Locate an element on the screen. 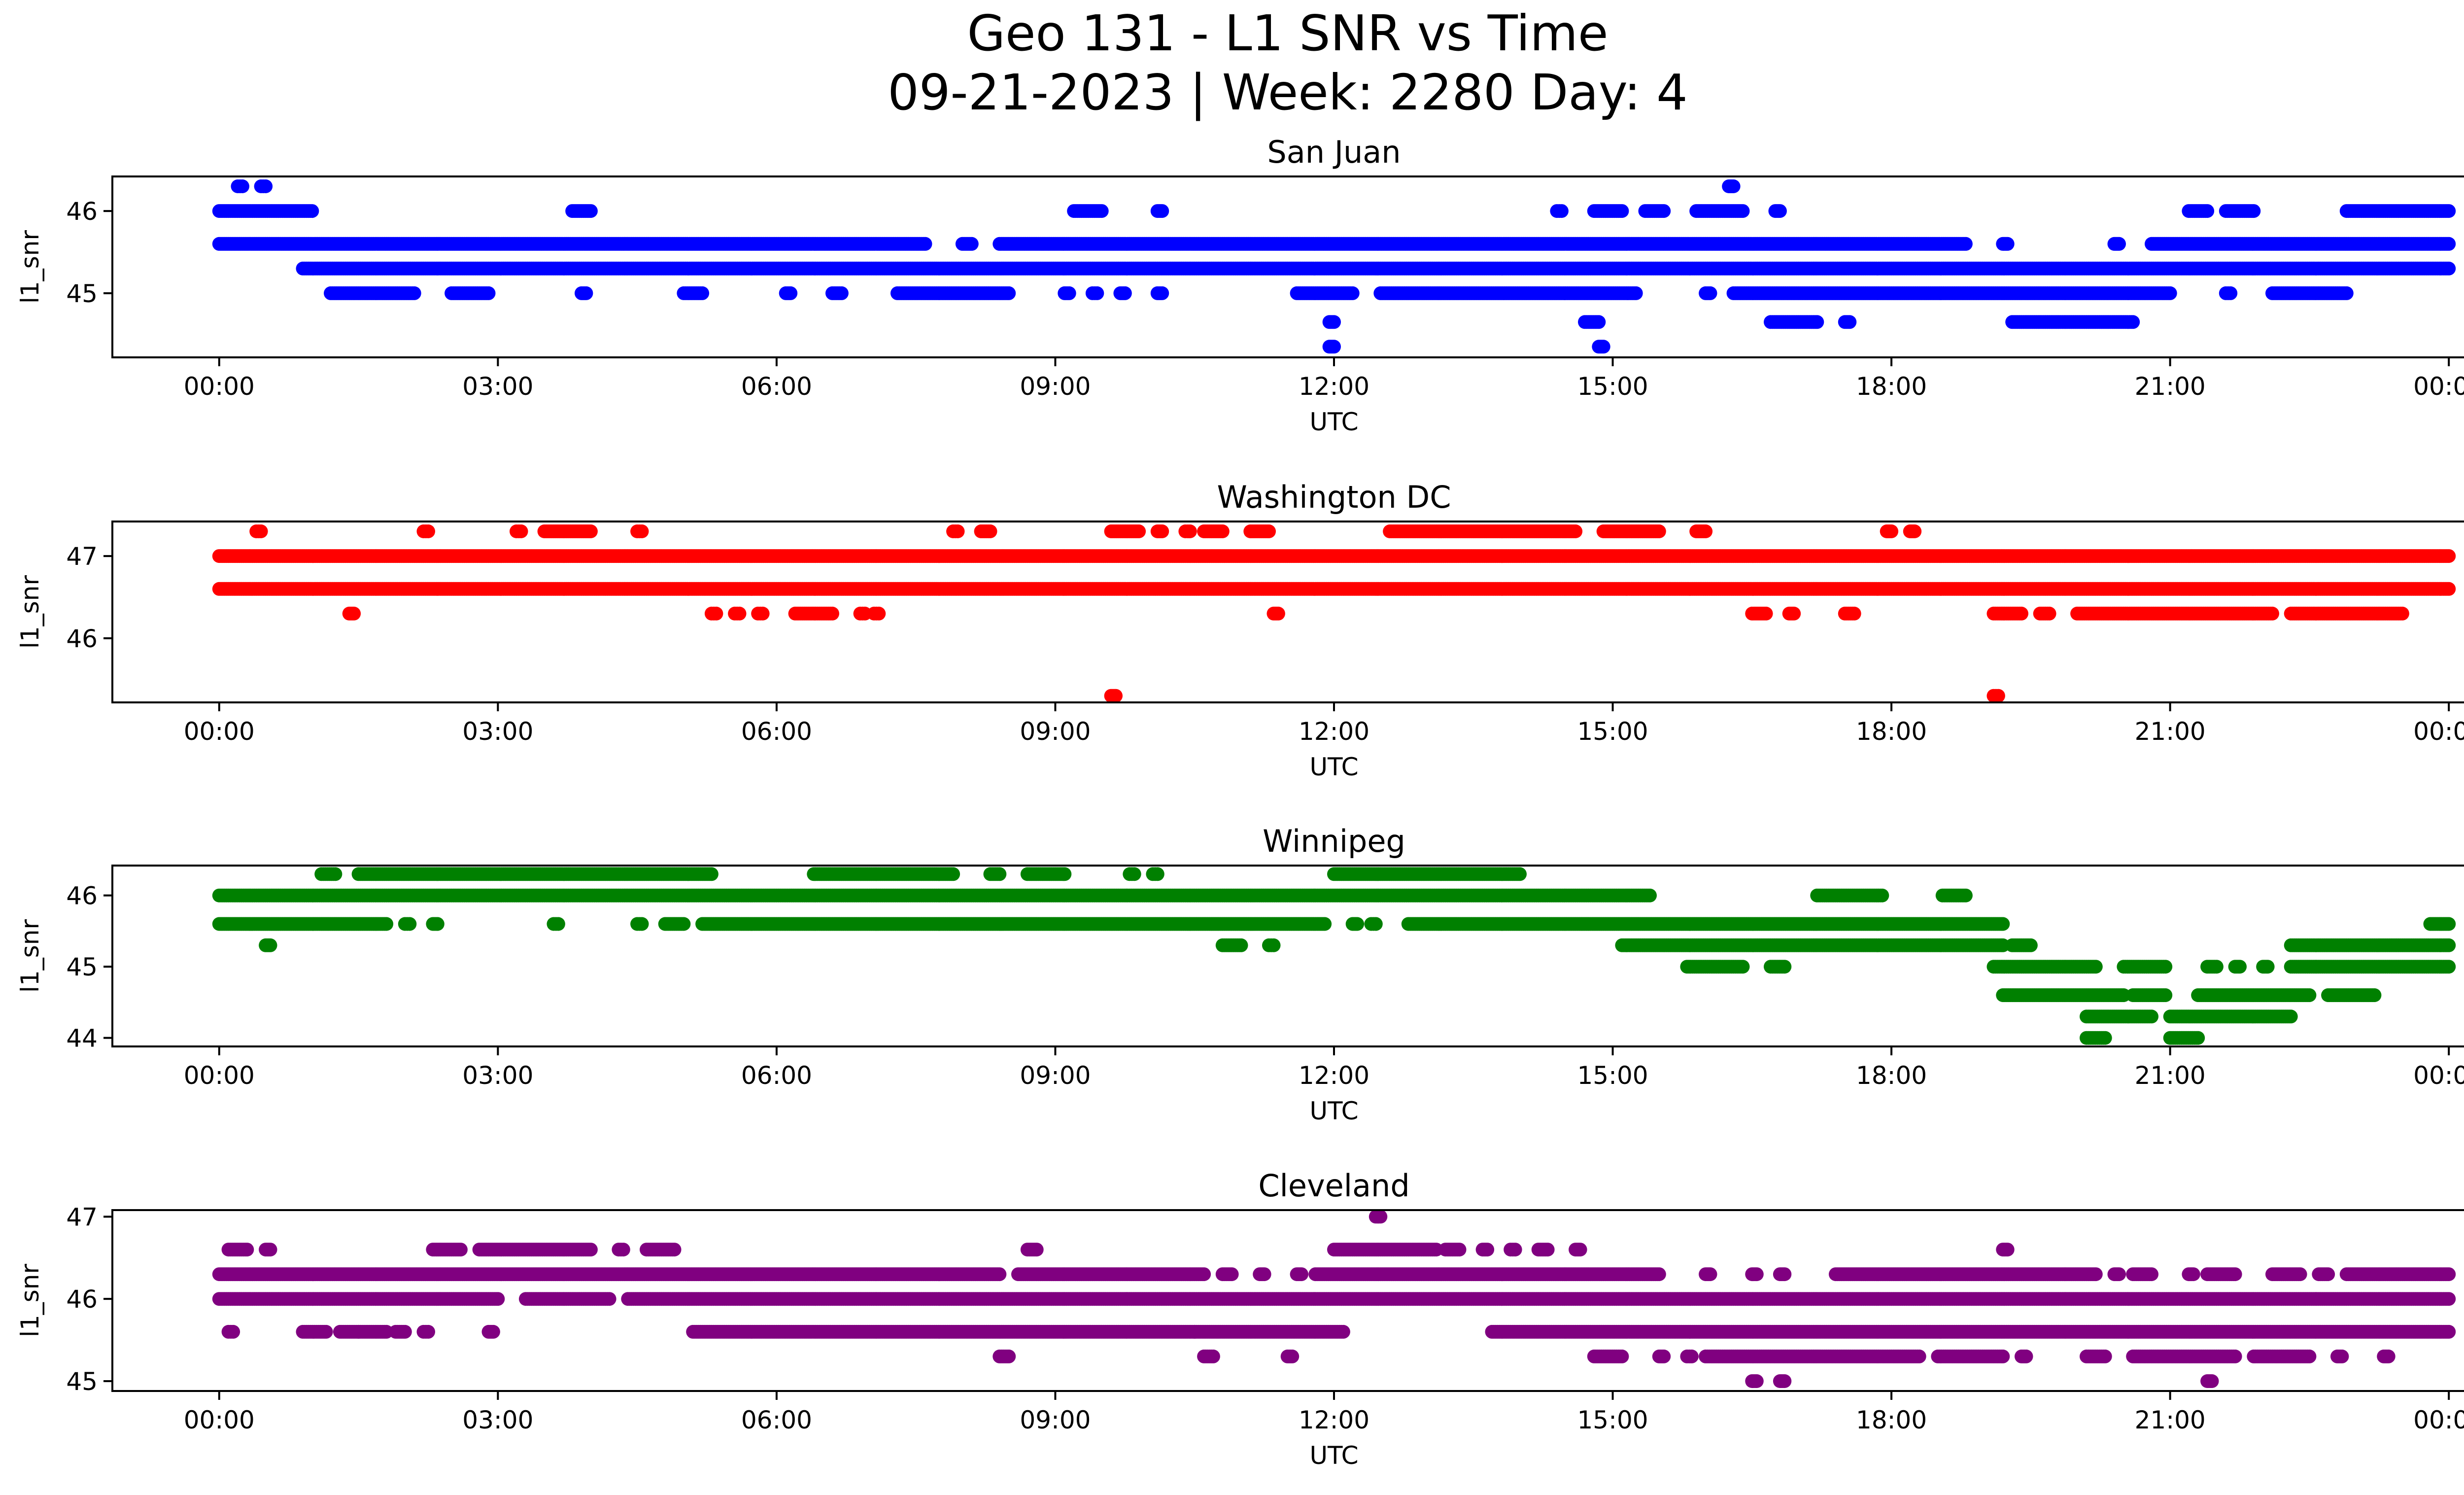 Image resolution: width=2464 pixels, height=1495 pixels. panel-title-washington-dc: Washington DC is located at coordinates (1334, 497).